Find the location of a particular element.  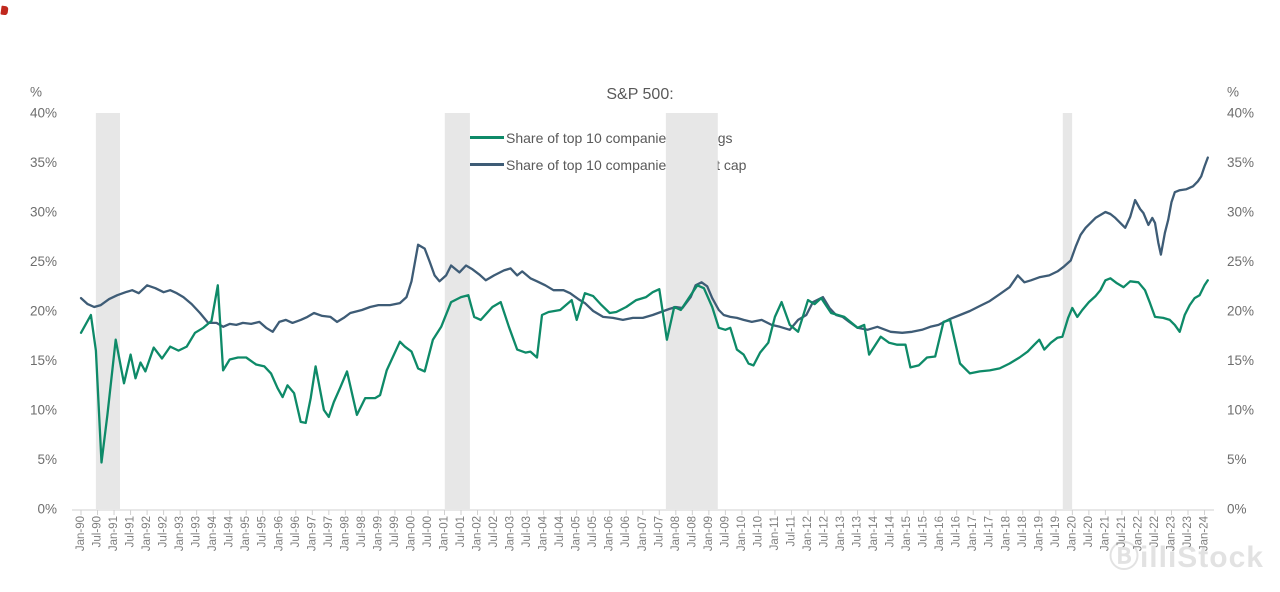

x-tick-label: Jan-92 is located at coordinates (147, 533).